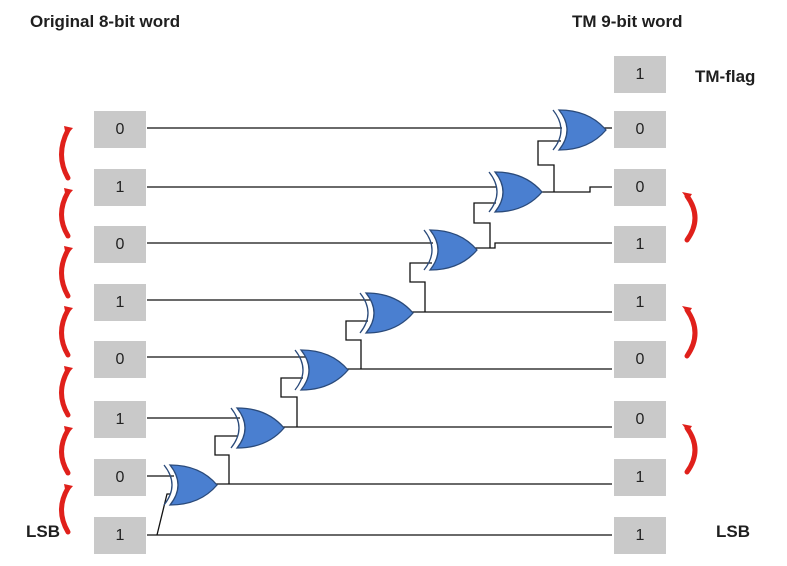 The height and width of the screenshot is (566, 787). What do you see at coordinates (640, 74) in the screenshot?
I see `tm-flag-box: 1` at bounding box center [640, 74].